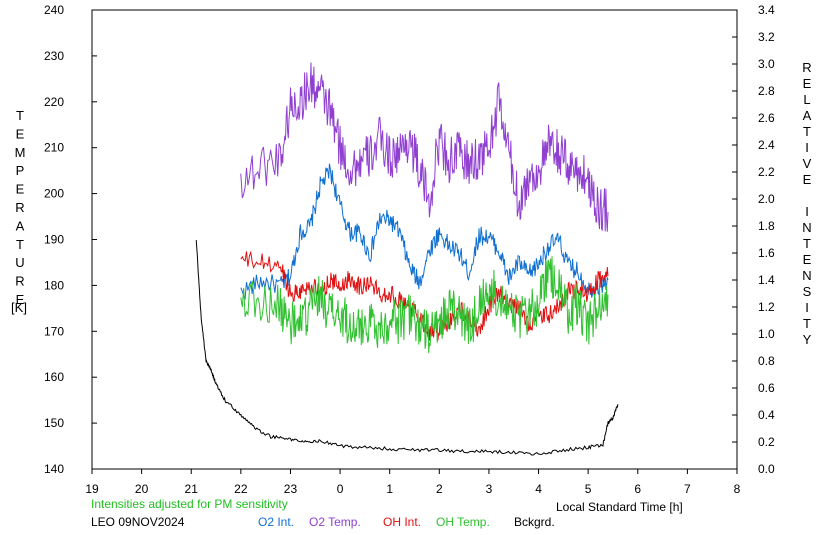  Describe the element at coordinates (70, 239) in the screenshot. I see `left-axis-ticks: 240 230 220 210 200 190 180 170 160 150 140` at that location.